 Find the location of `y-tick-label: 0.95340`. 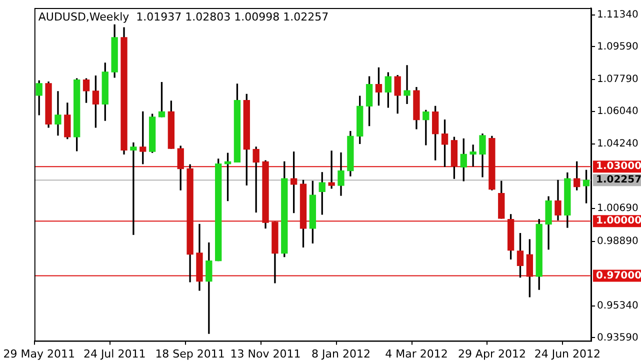

y-tick-label: 0.95340 is located at coordinates (617, 306).